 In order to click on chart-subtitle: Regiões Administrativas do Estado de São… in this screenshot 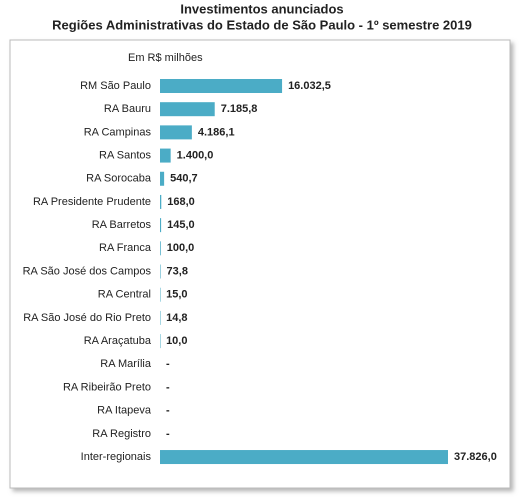, I will do `click(262, 24)`.